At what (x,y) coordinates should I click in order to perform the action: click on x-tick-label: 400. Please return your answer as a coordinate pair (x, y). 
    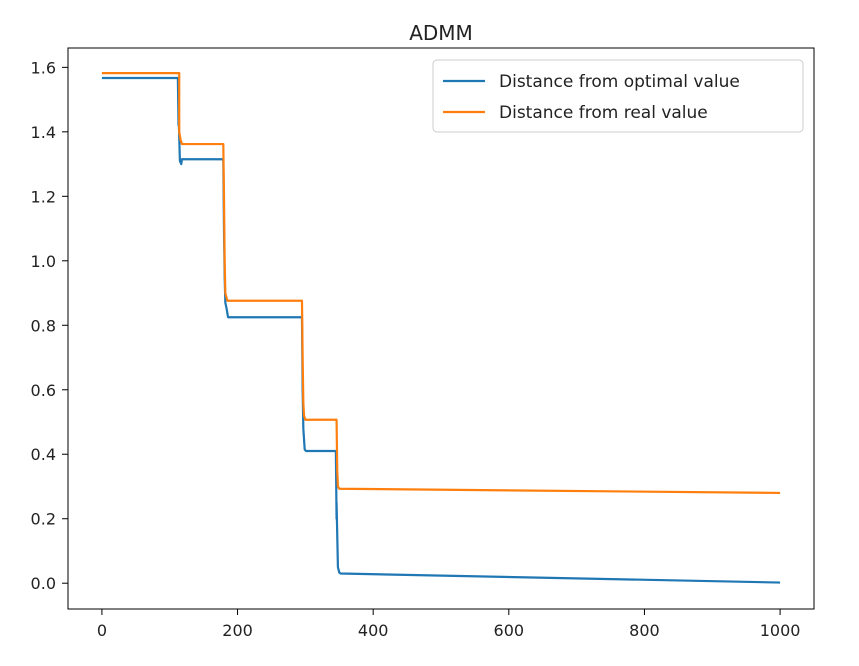
    Looking at the image, I should click on (373, 630).